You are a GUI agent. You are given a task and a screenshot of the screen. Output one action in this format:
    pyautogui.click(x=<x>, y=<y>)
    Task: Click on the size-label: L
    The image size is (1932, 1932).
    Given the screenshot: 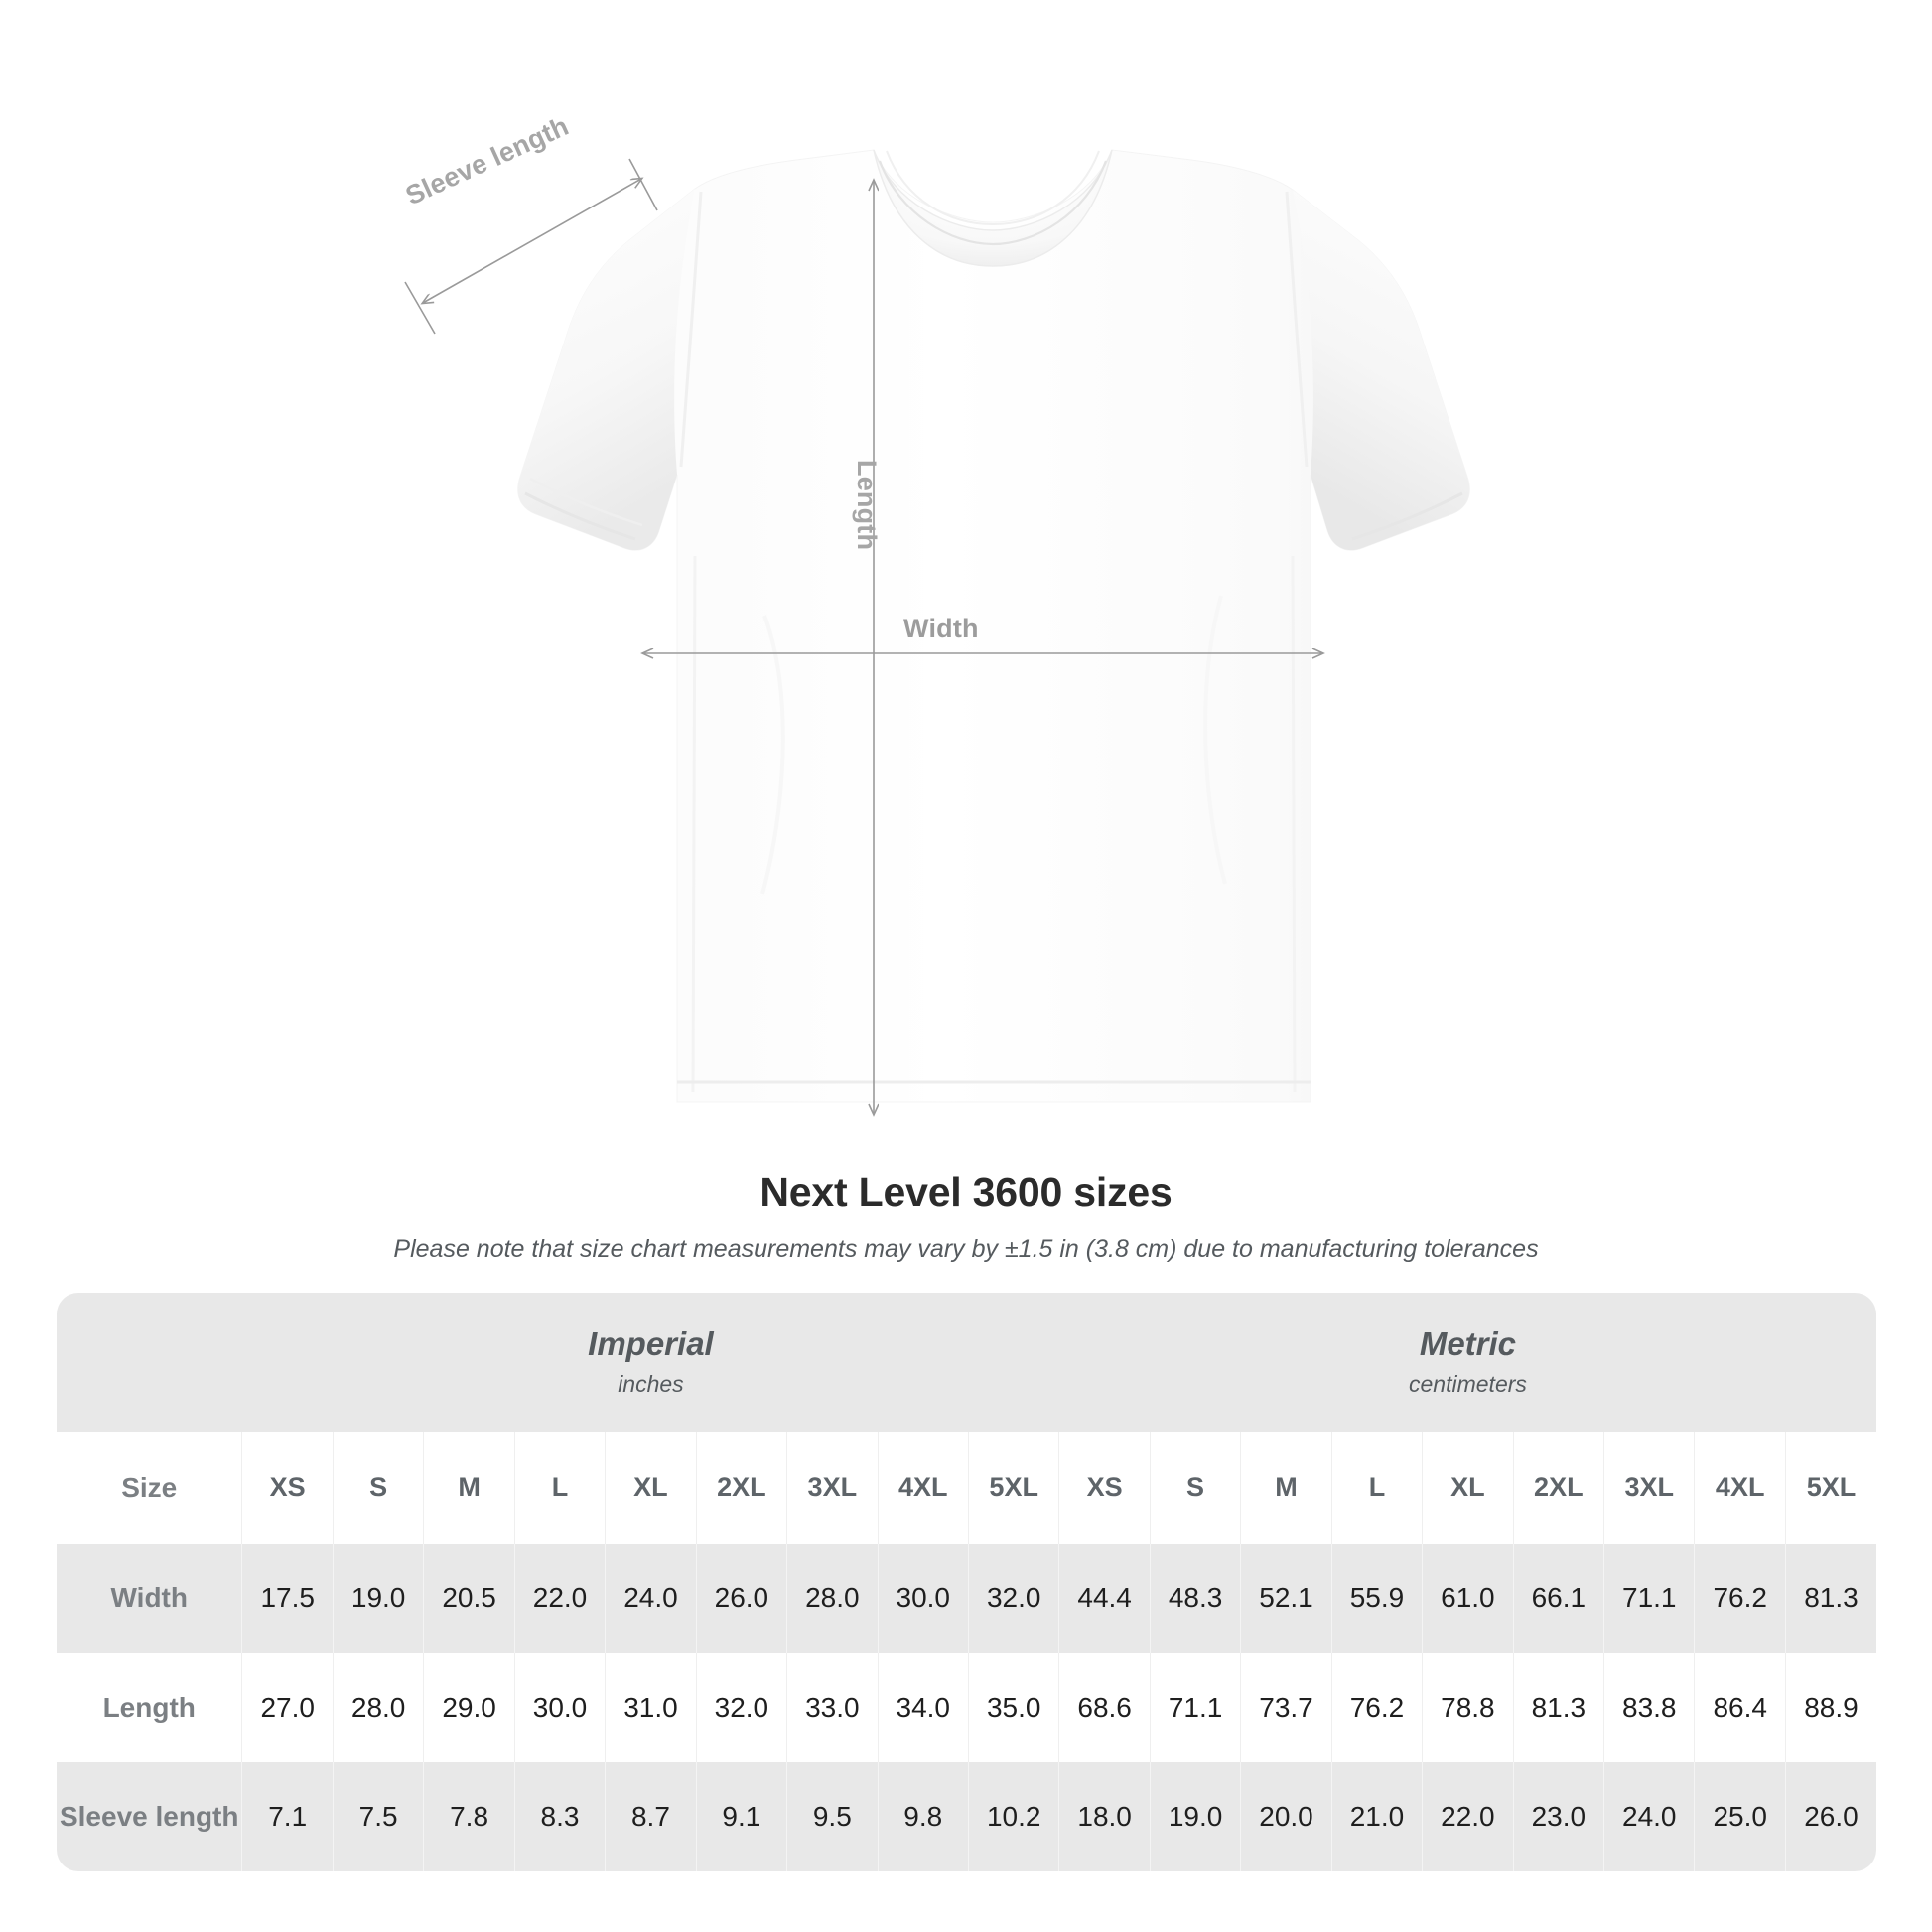 What is the action you would take?
    pyautogui.click(x=560, y=1487)
    